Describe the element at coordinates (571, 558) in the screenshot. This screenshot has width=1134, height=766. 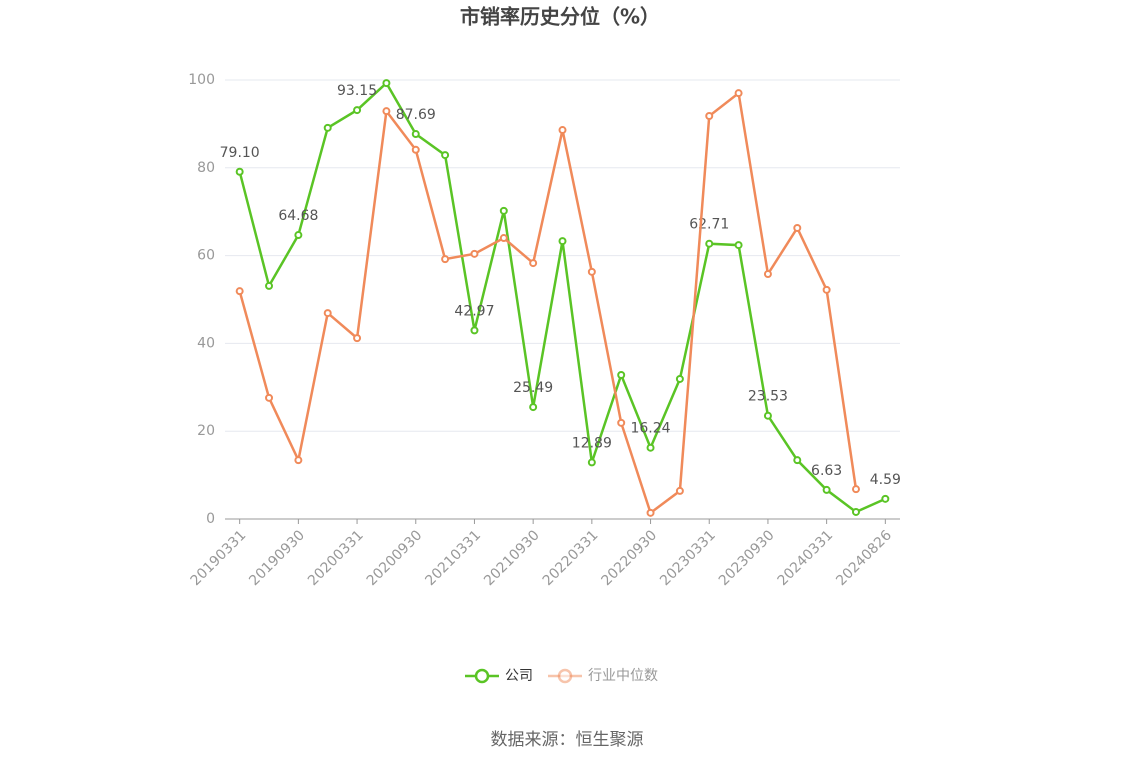
I see `x-tick-label: 20220331` at that location.